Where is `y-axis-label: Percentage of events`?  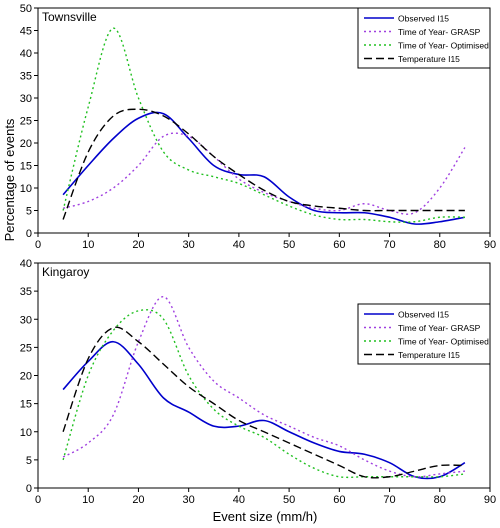
y-axis-label: Percentage of events is located at coordinates (9, 179).